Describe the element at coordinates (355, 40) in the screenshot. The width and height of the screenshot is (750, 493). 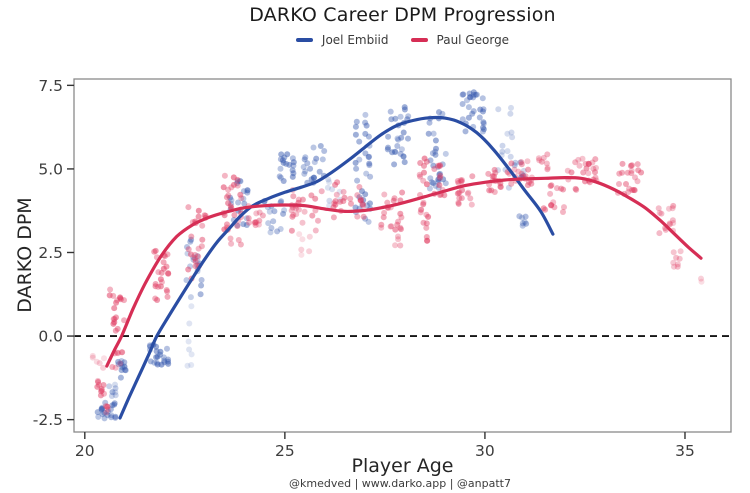
I see `legend-label-joel-embiid: Joel Embiid` at that location.